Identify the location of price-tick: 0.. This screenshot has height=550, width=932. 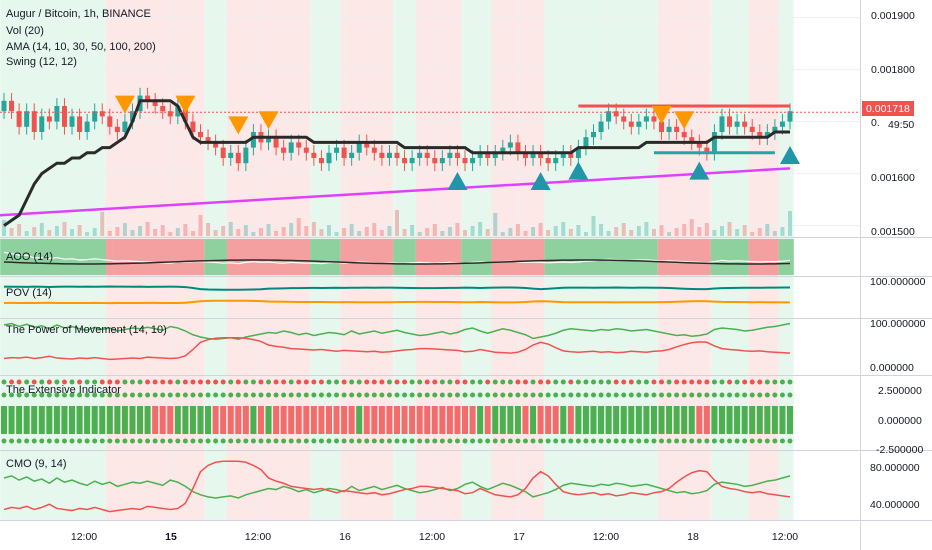
(875, 123).